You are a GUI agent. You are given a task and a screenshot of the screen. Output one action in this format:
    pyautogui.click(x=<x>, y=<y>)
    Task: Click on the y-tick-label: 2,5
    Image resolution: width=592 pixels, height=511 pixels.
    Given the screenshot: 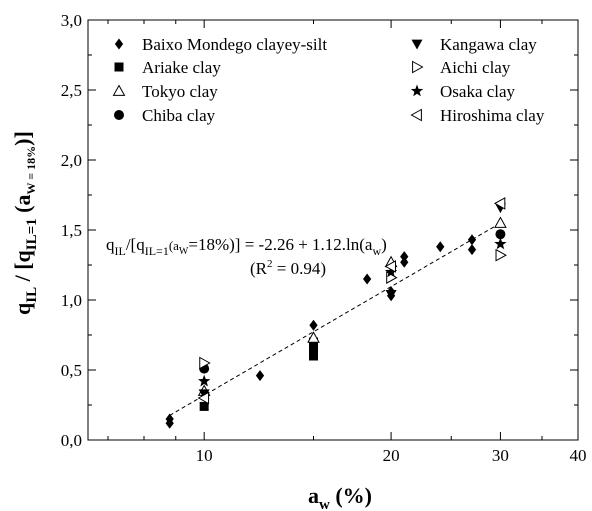 What is the action you would take?
    pyautogui.click(x=71, y=90)
    